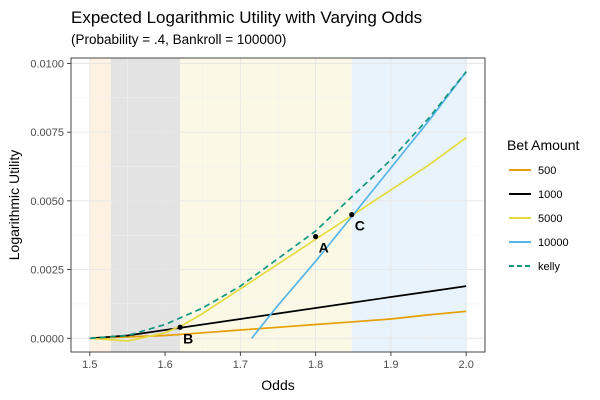 The width and height of the screenshot is (600, 400). What do you see at coordinates (360, 226) in the screenshot?
I see `annotation-label-C: C` at bounding box center [360, 226].